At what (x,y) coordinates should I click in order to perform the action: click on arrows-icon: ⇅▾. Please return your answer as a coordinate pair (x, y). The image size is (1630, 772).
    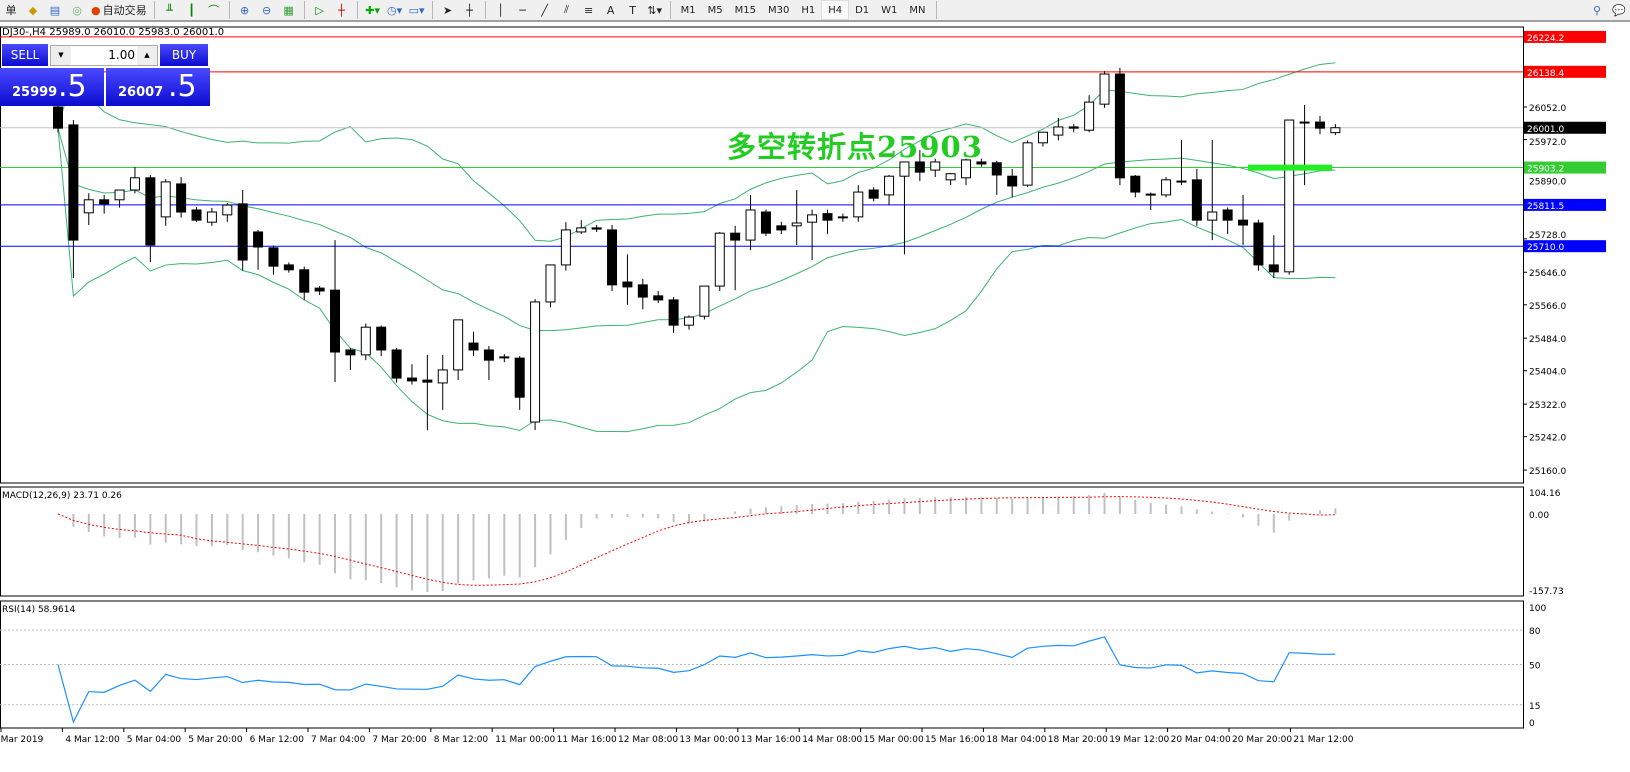
    Looking at the image, I should click on (654, 10).